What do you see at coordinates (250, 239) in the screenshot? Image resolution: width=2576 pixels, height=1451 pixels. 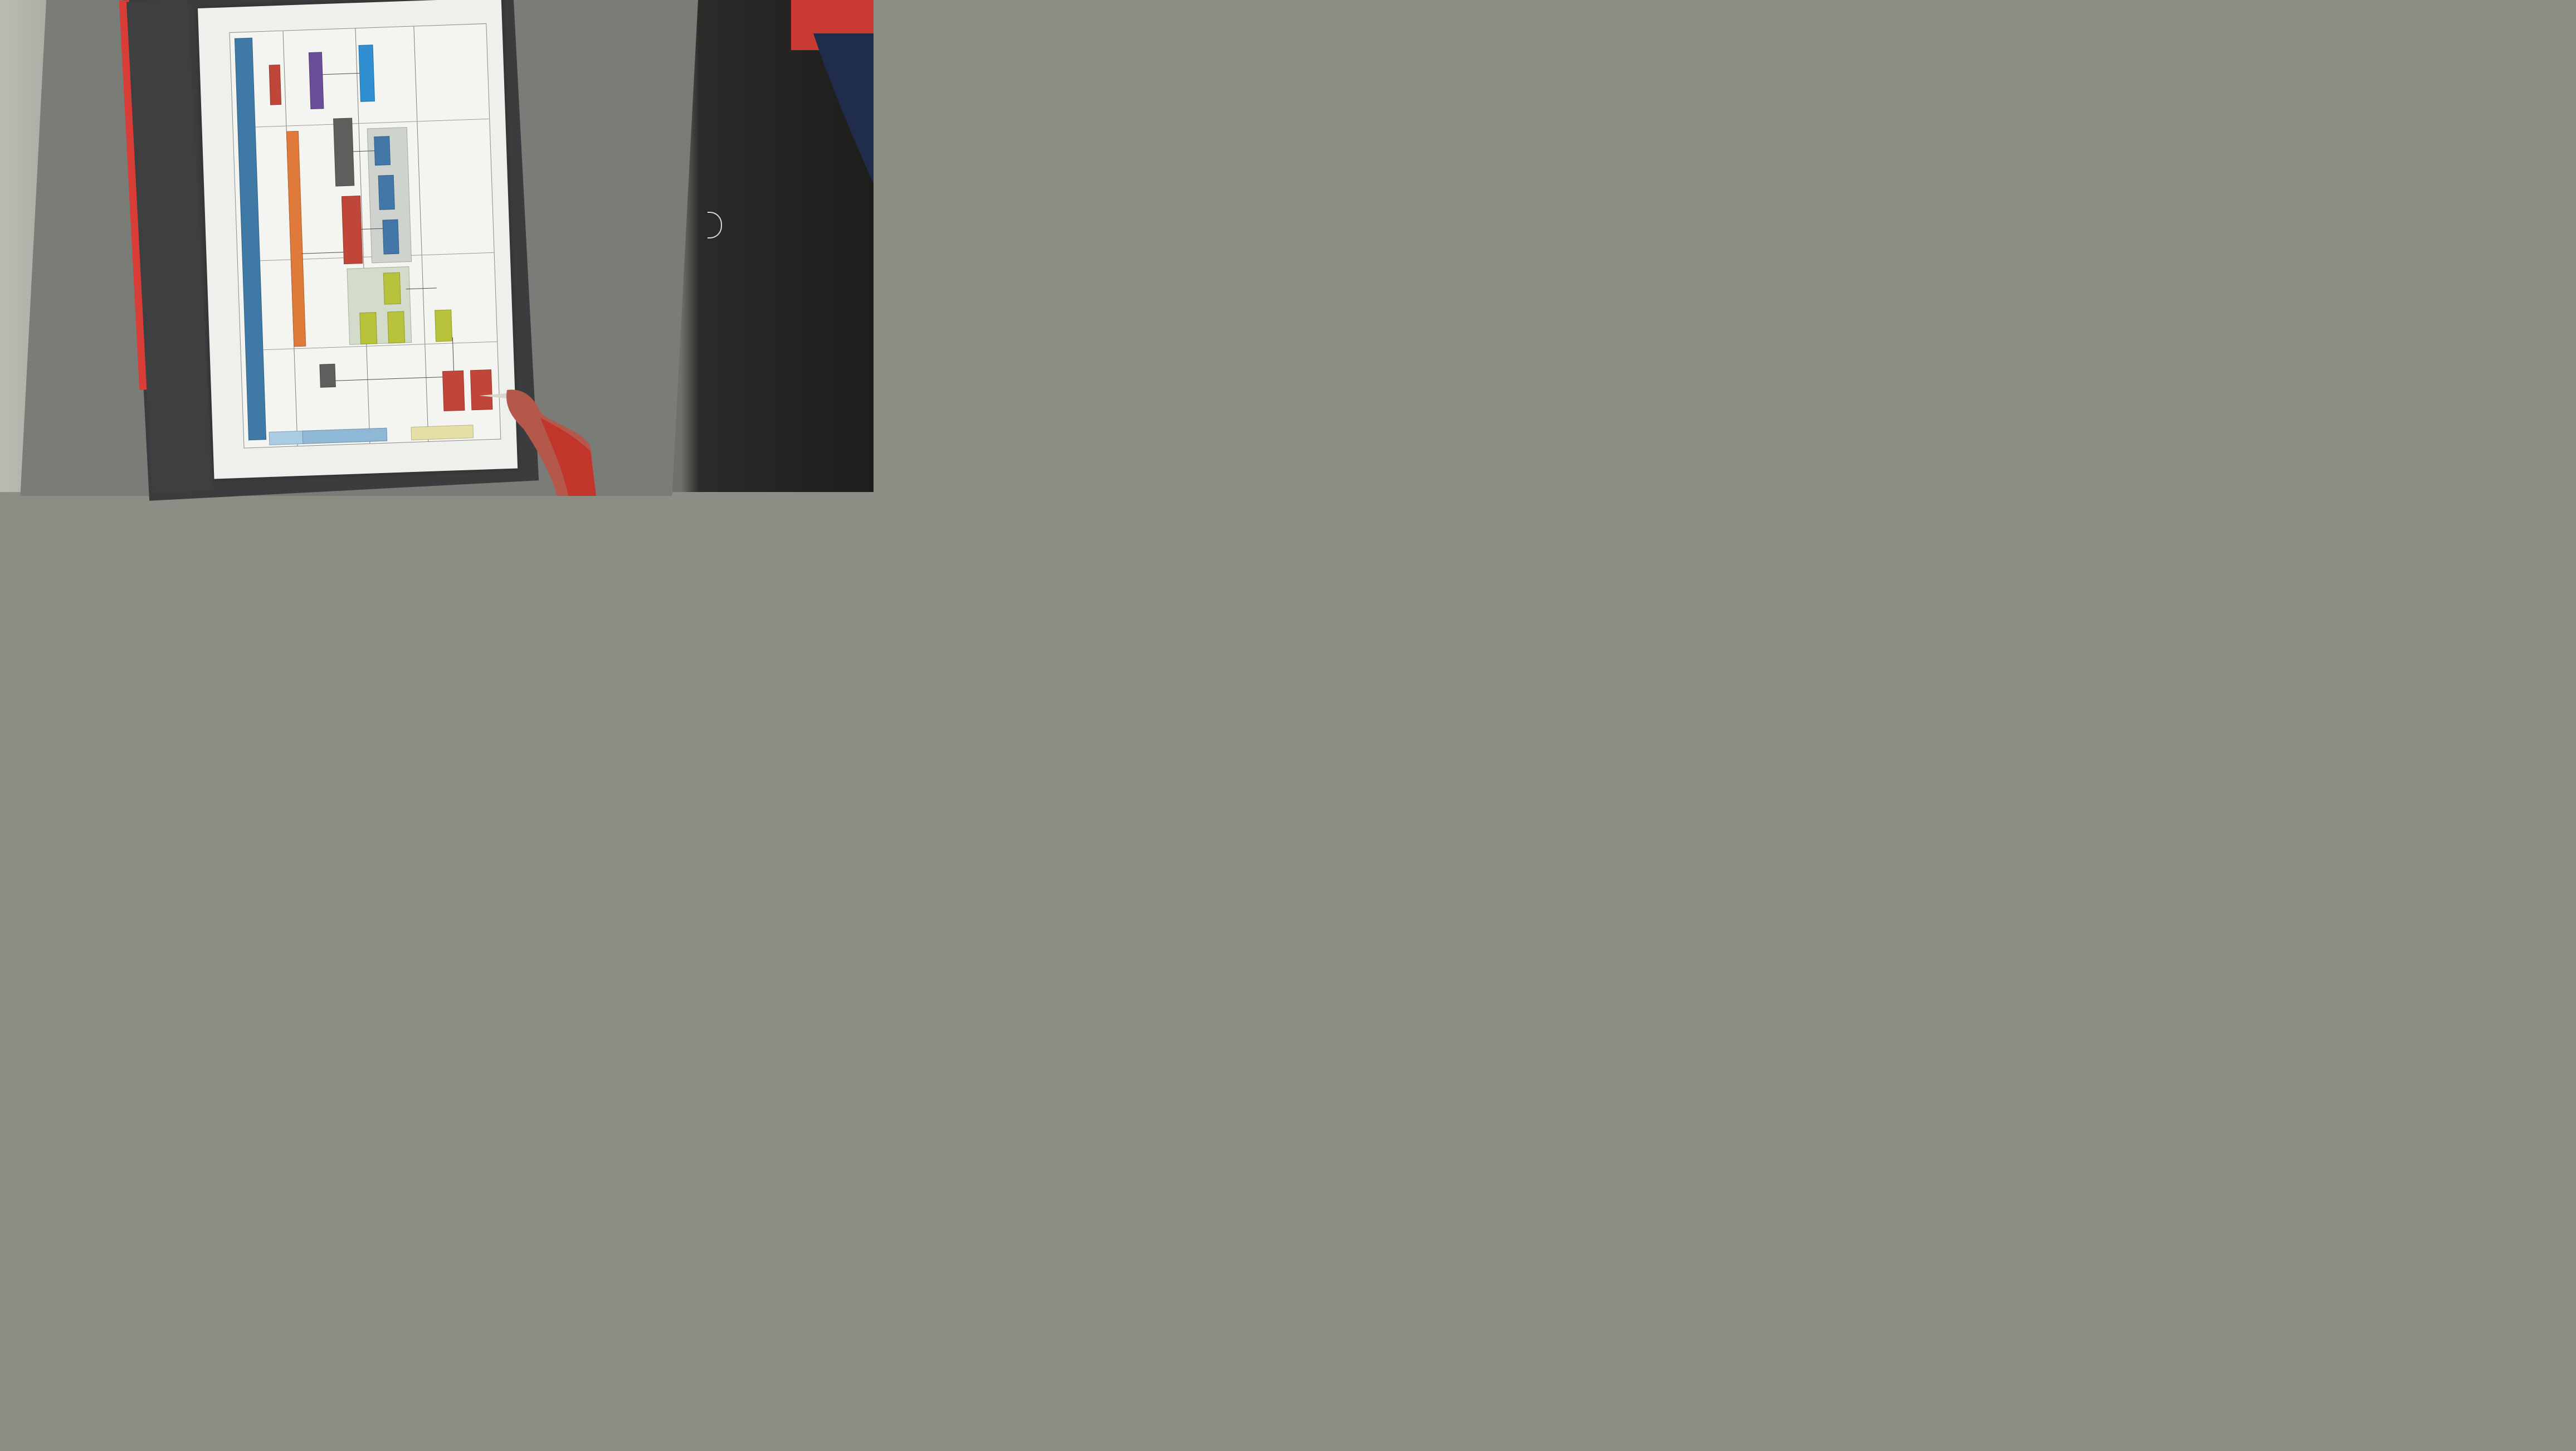 I see `roadmap-header-bar` at bounding box center [250, 239].